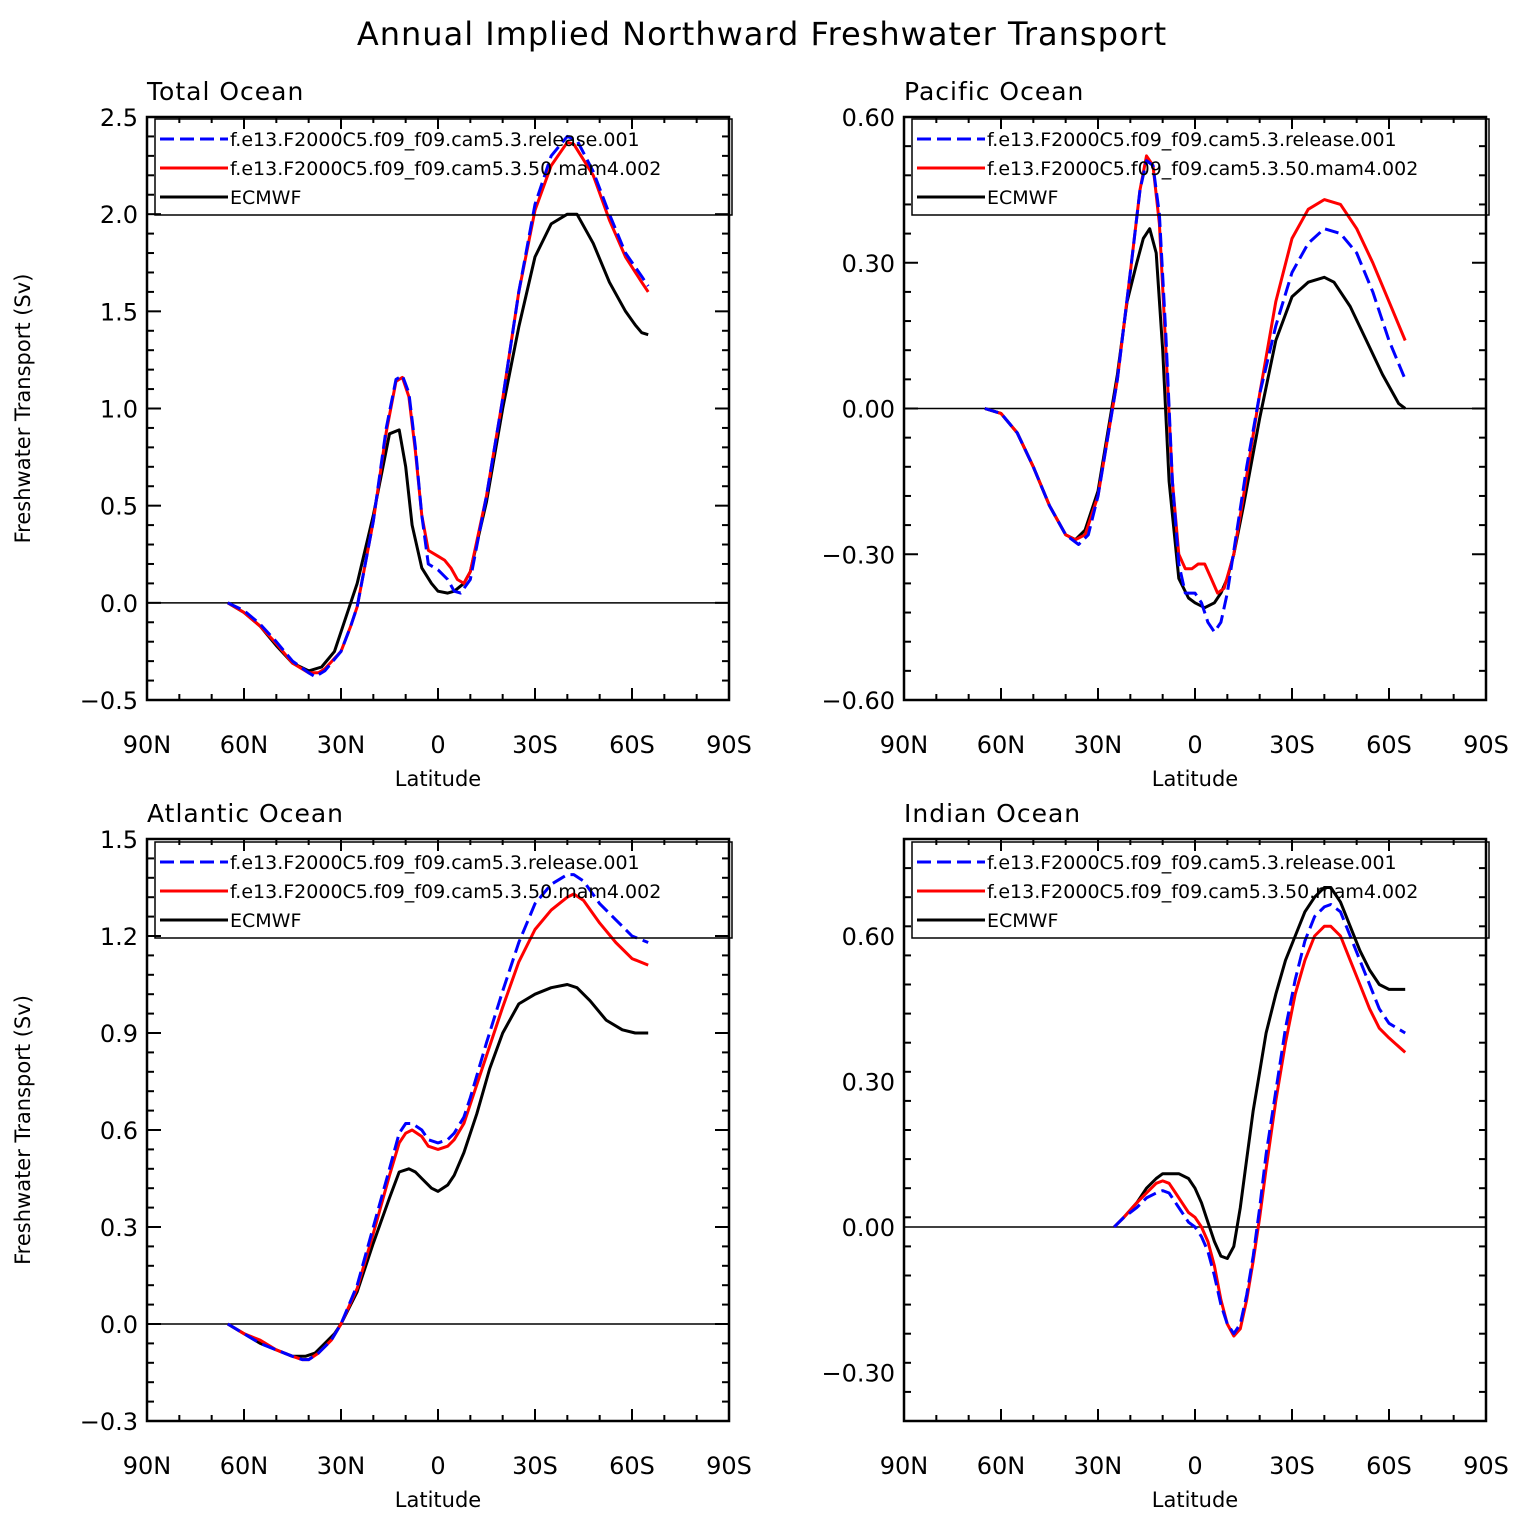 This screenshot has width=1524, height=1527. Describe the element at coordinates (225, 91) in the screenshot. I see `panel-title: Total Ocean` at that location.